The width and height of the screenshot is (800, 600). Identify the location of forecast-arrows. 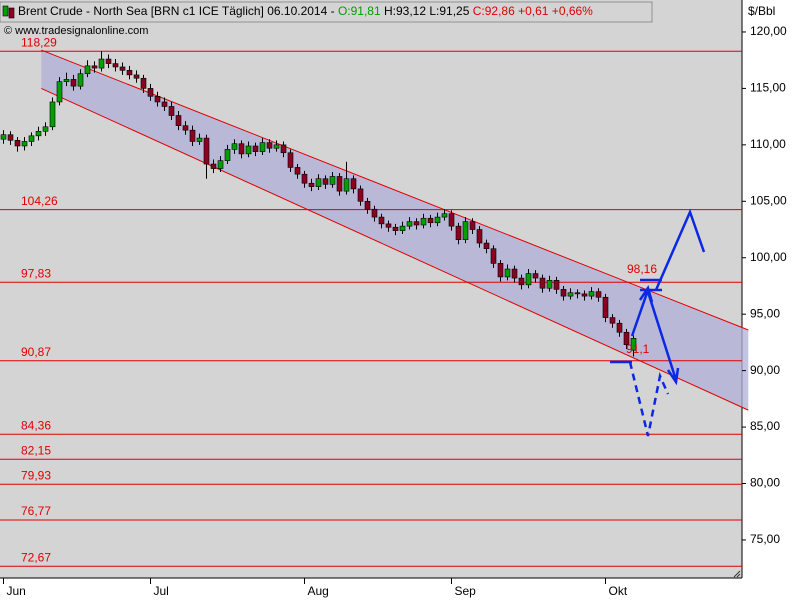
(658, 322).